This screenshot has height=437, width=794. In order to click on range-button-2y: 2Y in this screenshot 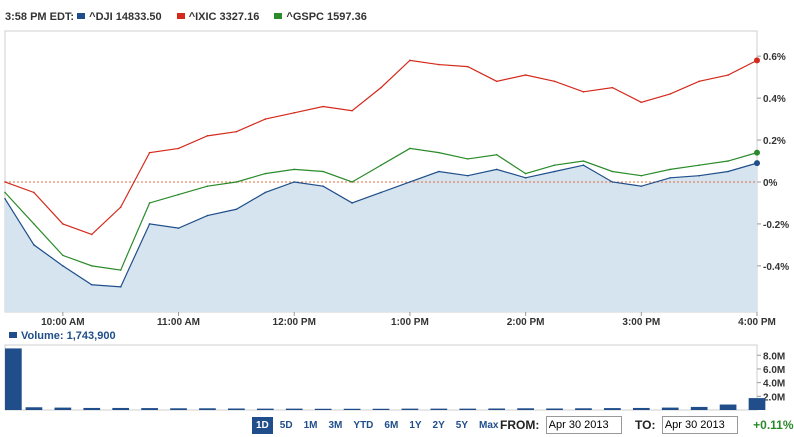, I will do `click(438, 425)`.